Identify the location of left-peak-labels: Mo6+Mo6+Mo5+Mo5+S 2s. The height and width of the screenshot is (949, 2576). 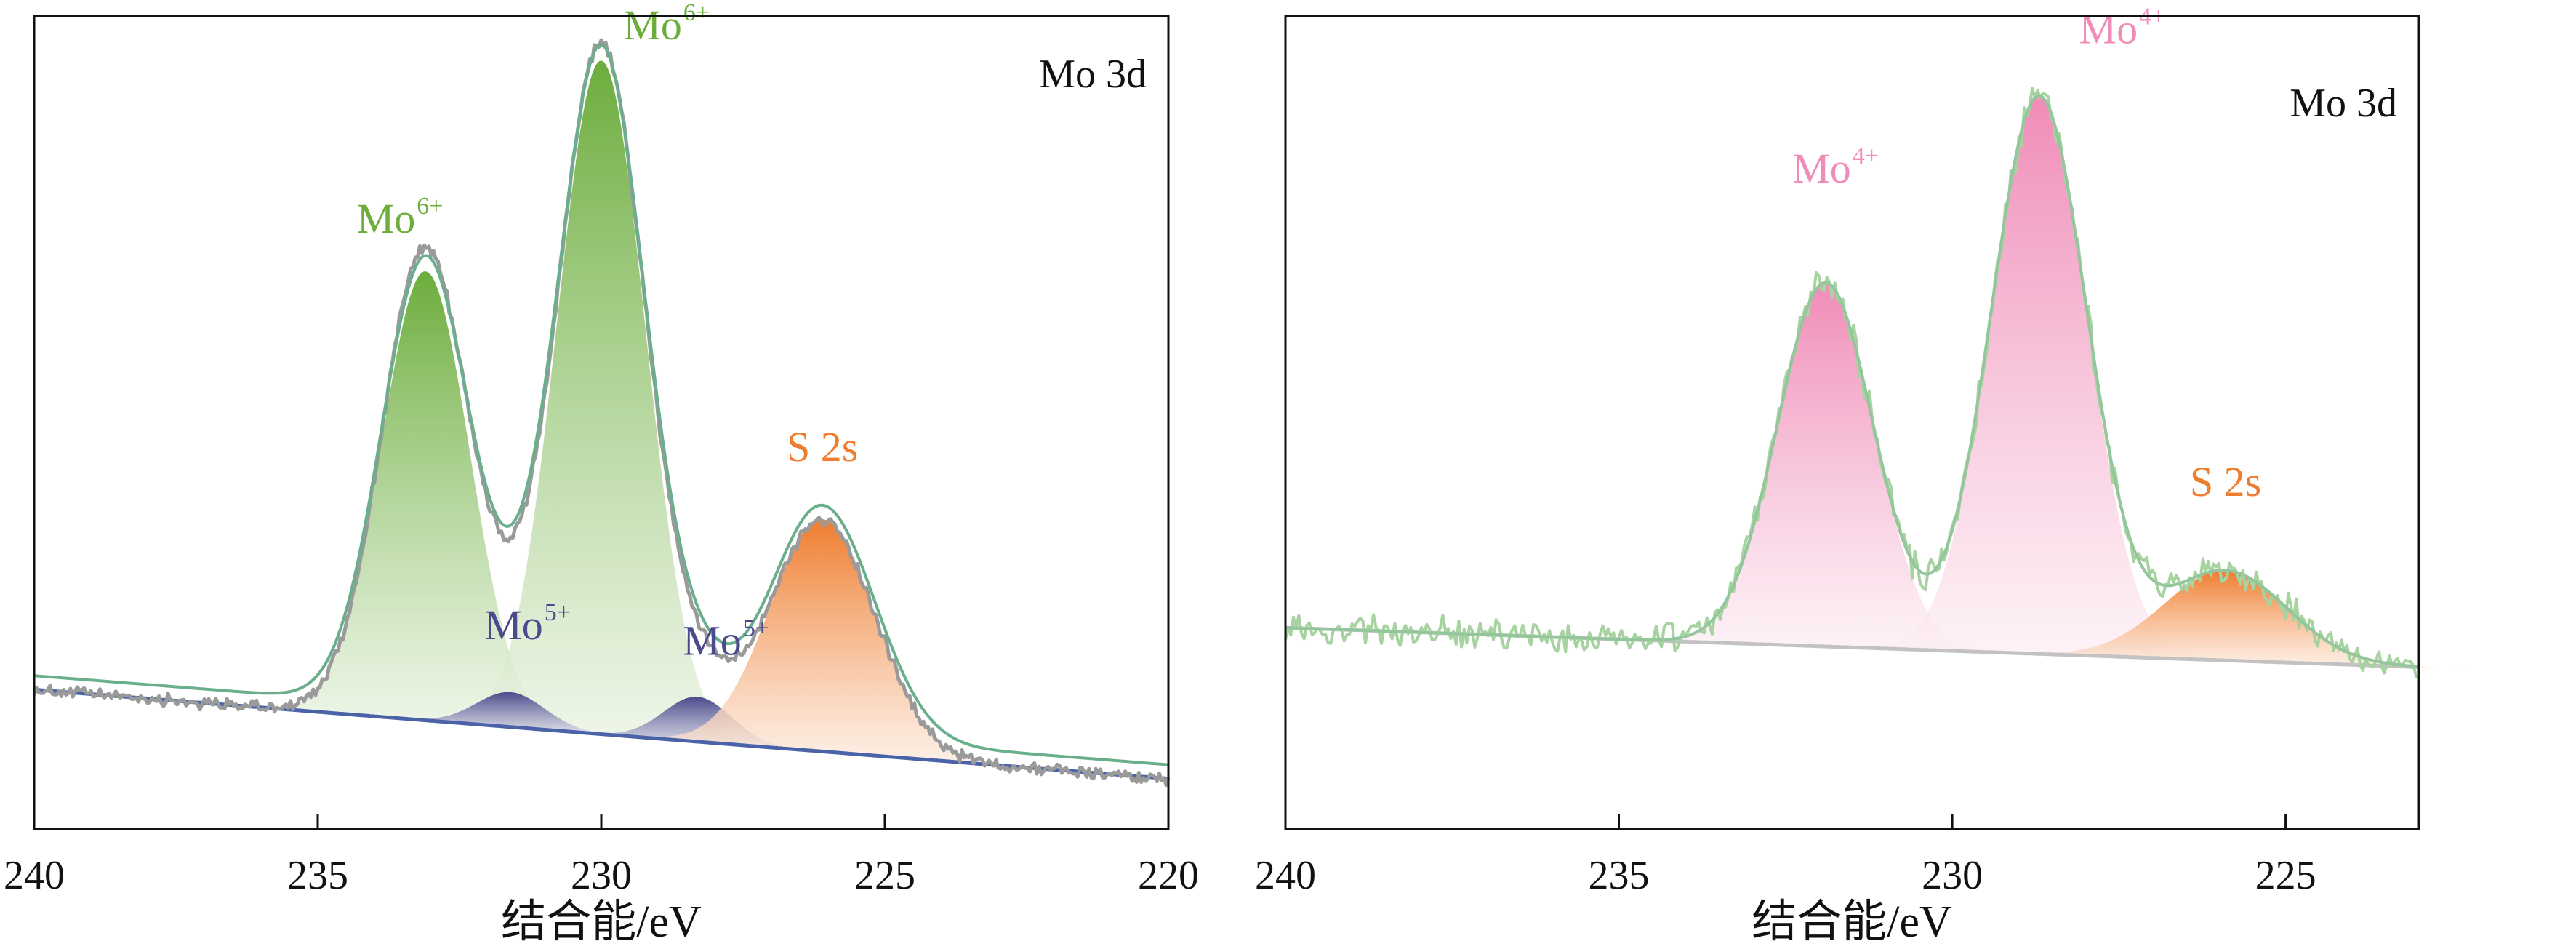
(608, 332).